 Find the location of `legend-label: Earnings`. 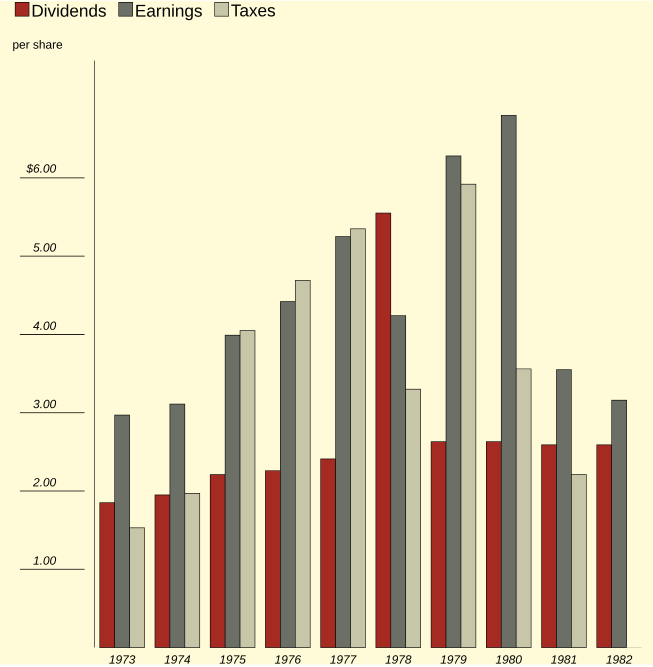

legend-label: Earnings is located at coordinates (169, 12).